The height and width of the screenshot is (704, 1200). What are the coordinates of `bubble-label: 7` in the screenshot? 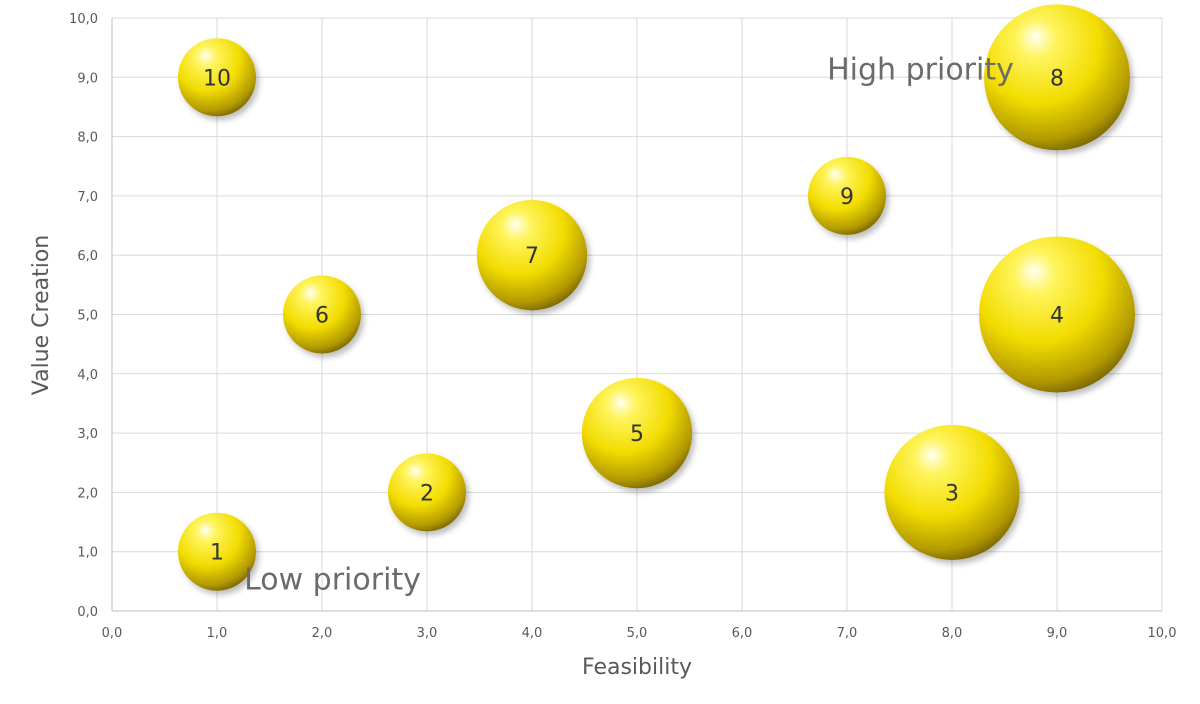 It's located at (532, 256).